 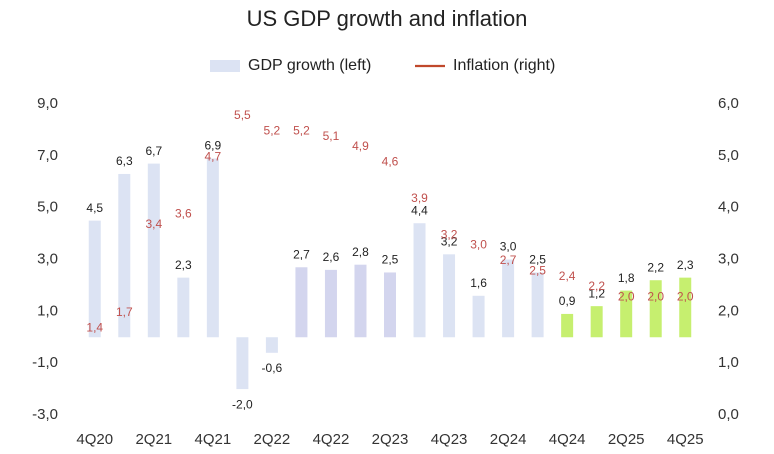 I want to click on x-tick-label: 2Q22, so click(x=272, y=439).